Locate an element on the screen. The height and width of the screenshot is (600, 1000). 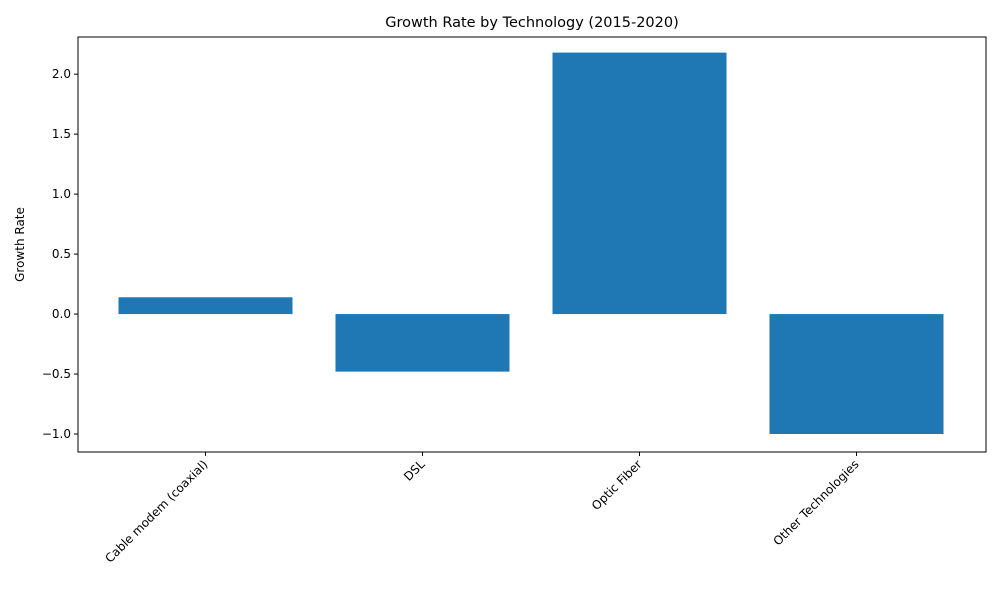
y-tick-label: 2.0 is located at coordinates (61, 74).